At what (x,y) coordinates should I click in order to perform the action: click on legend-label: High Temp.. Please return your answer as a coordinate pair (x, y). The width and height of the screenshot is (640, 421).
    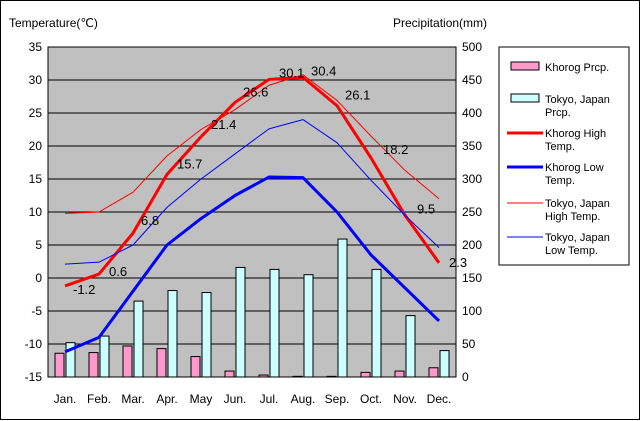
    Looking at the image, I should click on (572, 217).